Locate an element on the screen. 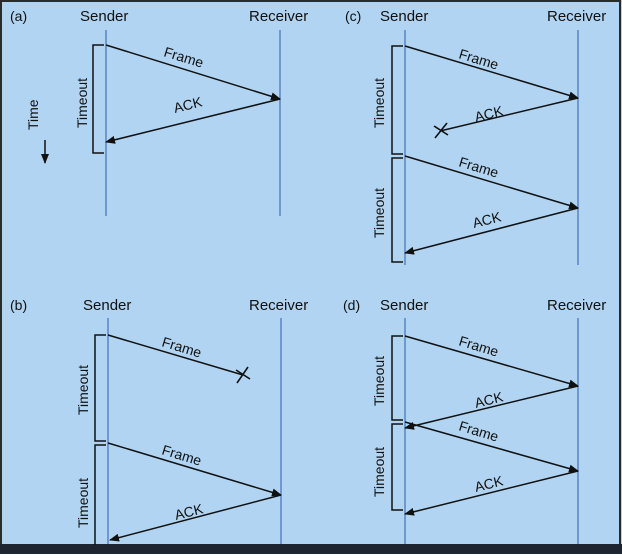 Image resolution: width=622 pixels, height=559 pixels. panel-c-ack-label-2: ACK is located at coordinates (487, 219).